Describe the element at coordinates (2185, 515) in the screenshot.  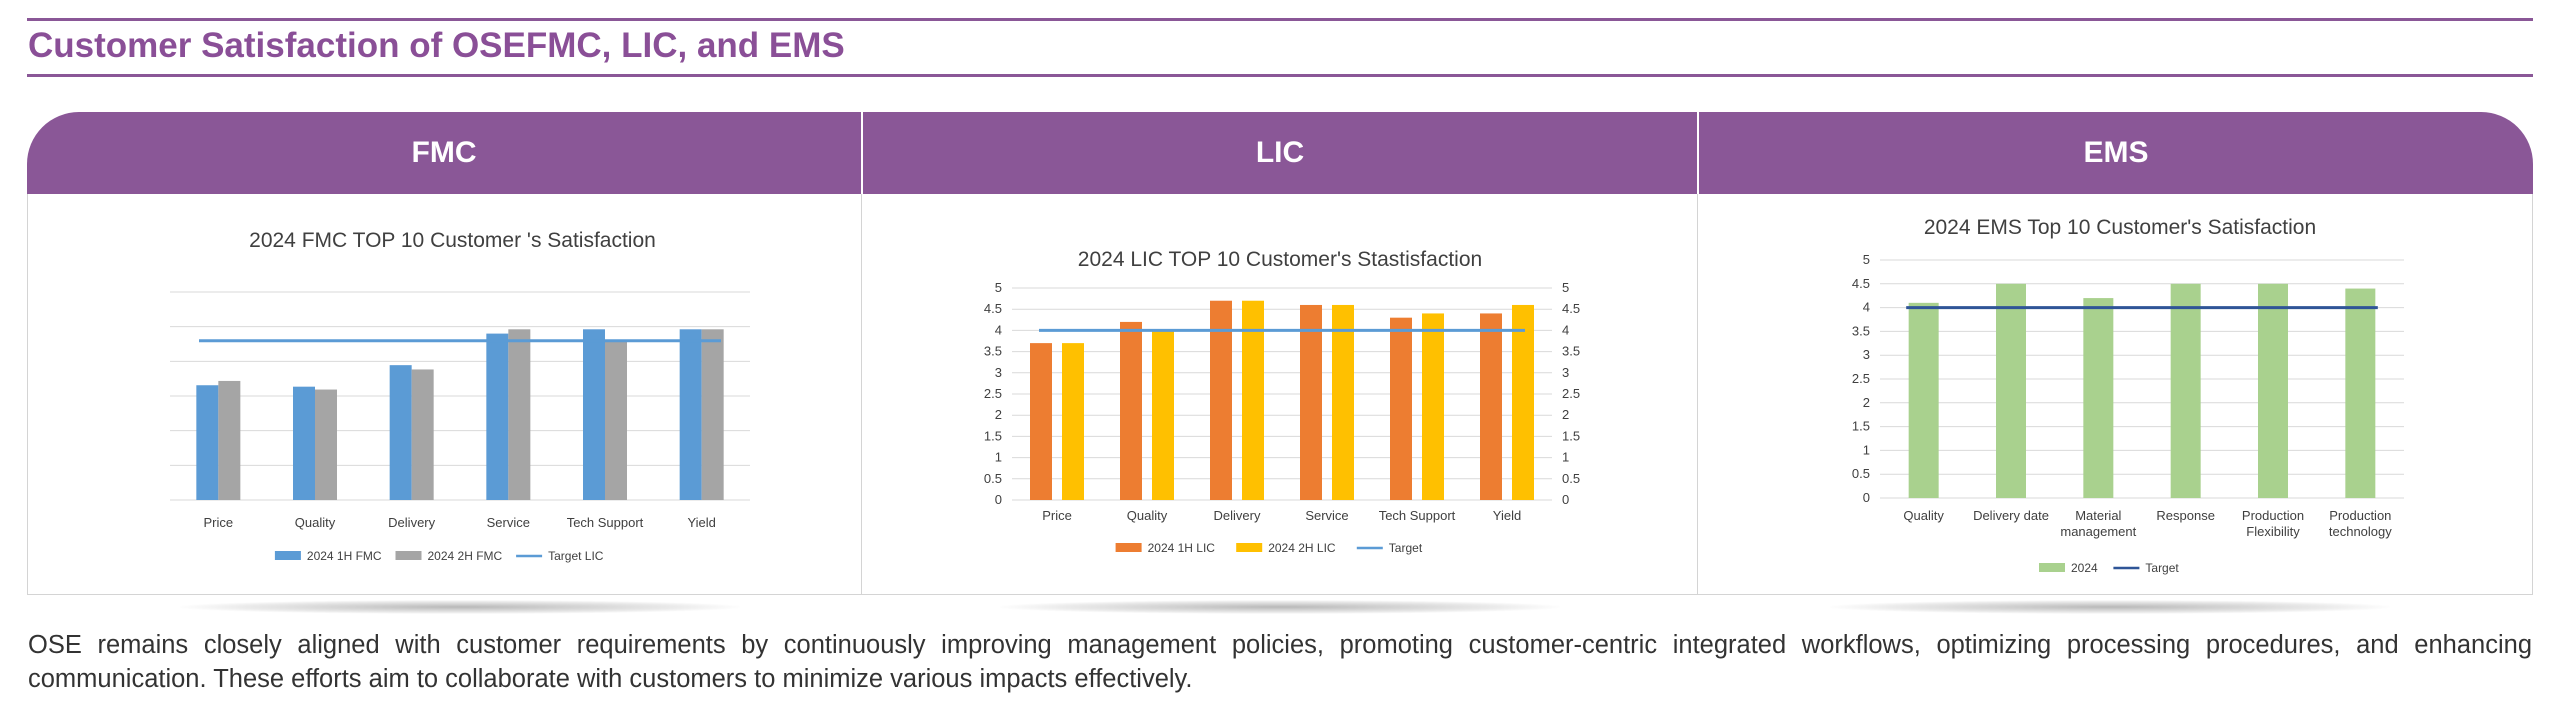
I see `x-tick-label: Response` at that location.